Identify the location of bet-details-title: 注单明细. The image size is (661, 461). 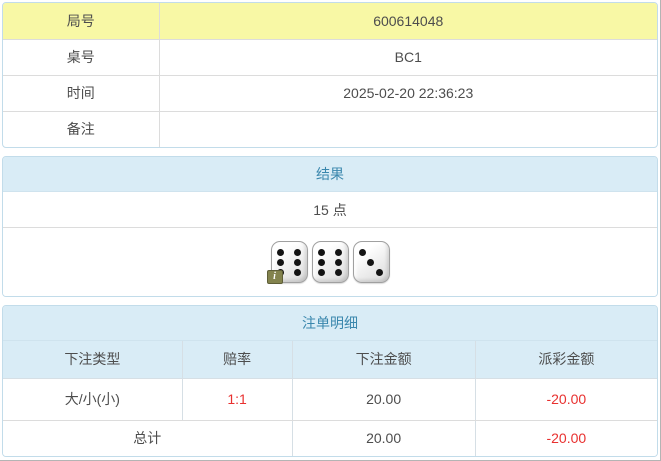
(330, 323).